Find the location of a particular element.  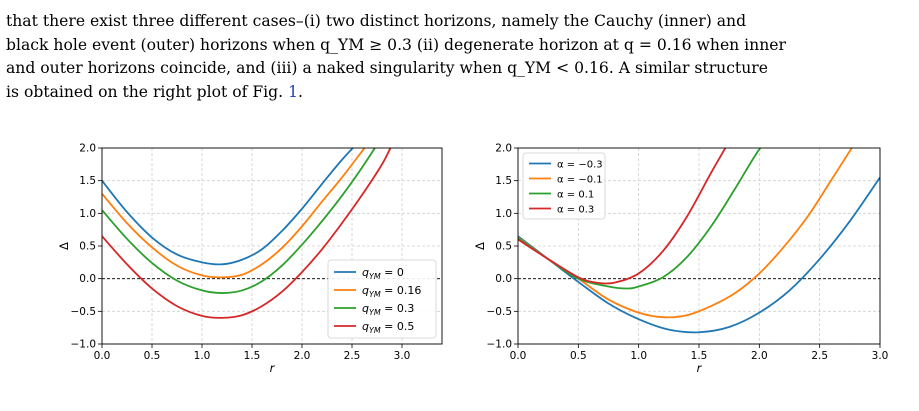

legend-entry: qYM = 0.5 is located at coordinates (388, 327).